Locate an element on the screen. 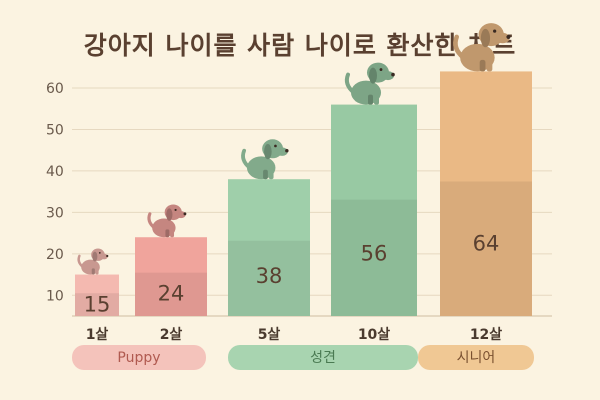 The image size is (600, 400). y-tick-label: 10 is located at coordinates (55, 296).